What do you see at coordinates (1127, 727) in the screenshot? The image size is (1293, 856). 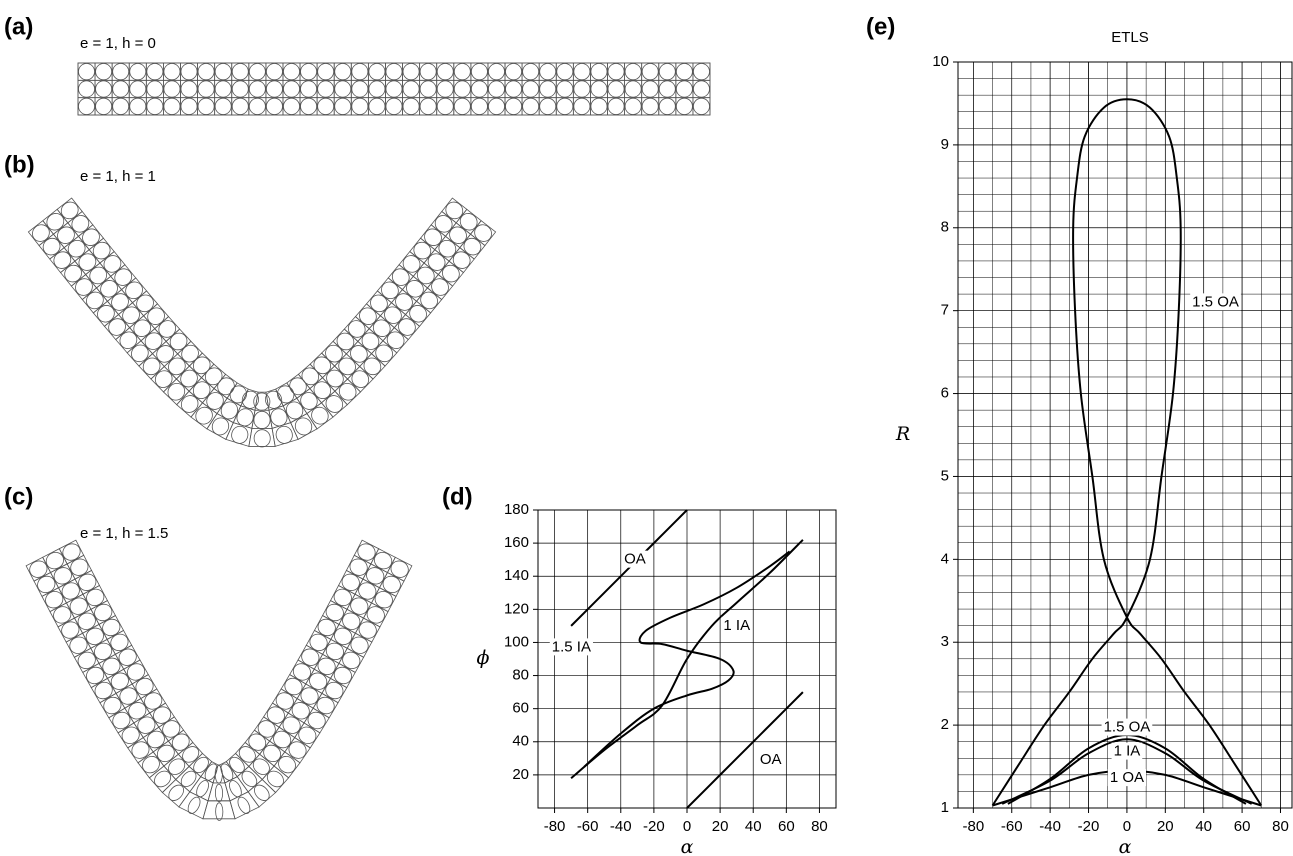 I see `series-label: 1.5 OA` at bounding box center [1127, 727].